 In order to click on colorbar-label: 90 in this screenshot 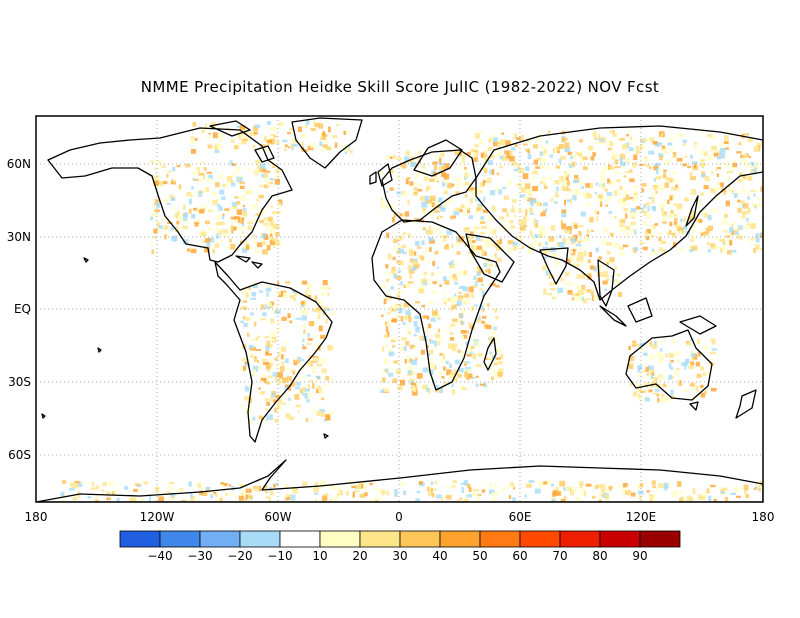, I will do `click(639, 556)`.